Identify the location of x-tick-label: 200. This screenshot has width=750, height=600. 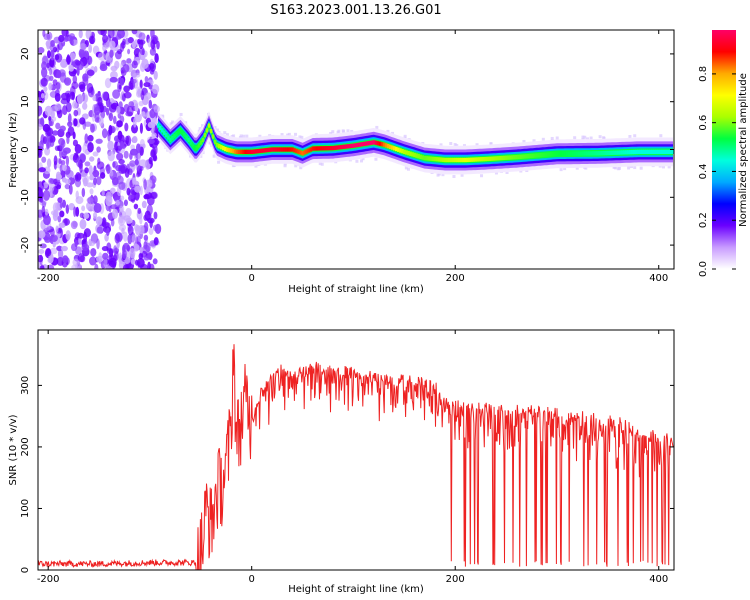
(455, 278).